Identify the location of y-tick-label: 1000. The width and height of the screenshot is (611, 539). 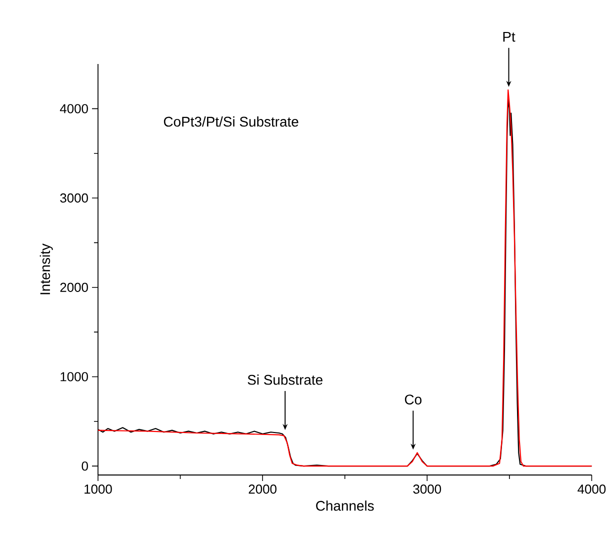
(74, 377).